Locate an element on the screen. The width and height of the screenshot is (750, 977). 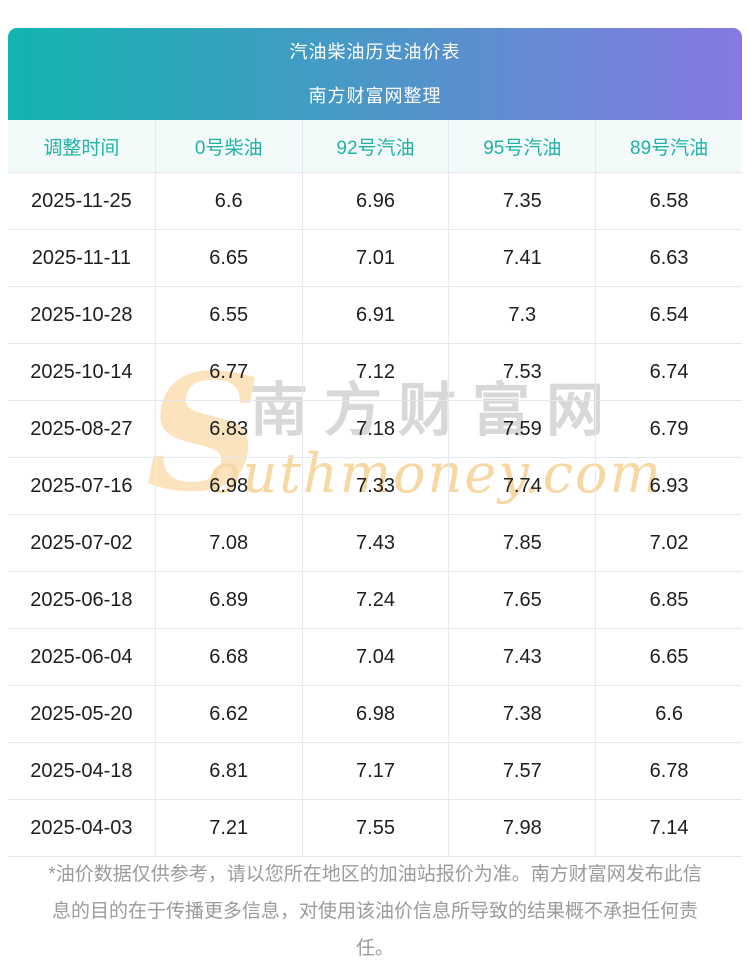
date-cell: 2025-06-18 is located at coordinates (81, 599).